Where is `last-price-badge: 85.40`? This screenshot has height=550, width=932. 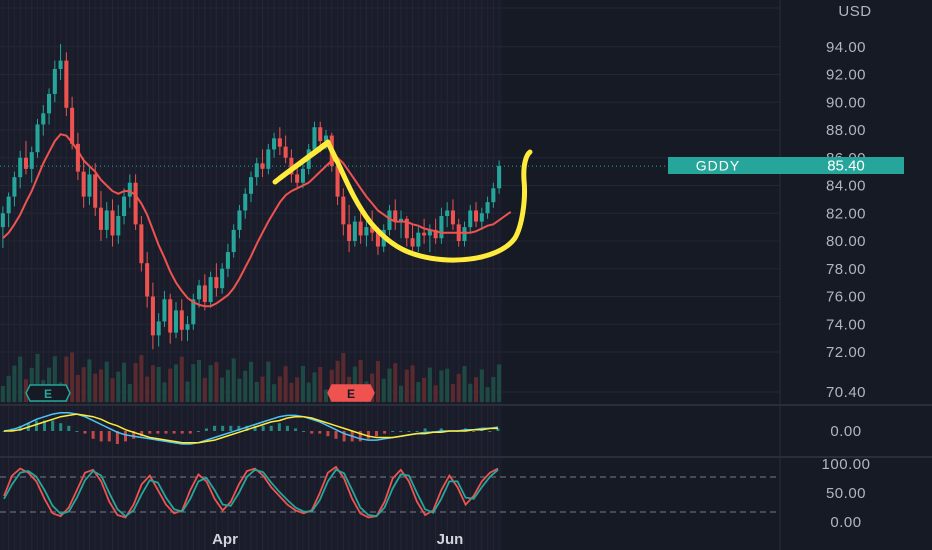
last-price-badge: 85.40 is located at coordinates (842, 166).